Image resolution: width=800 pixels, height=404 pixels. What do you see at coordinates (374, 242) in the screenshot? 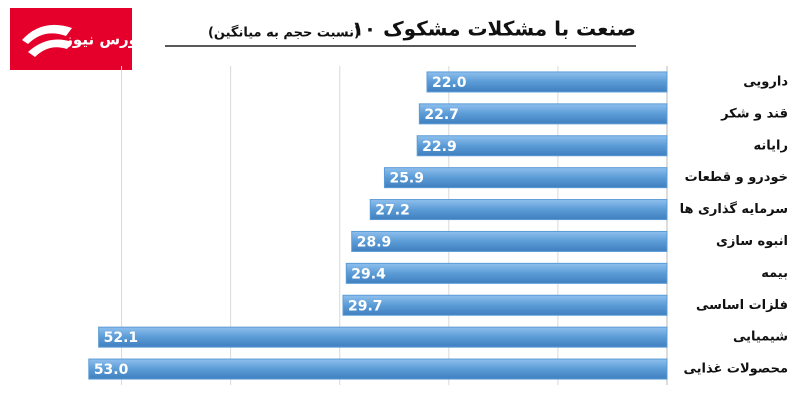
I see `data-label: 28.9` at bounding box center [374, 242].